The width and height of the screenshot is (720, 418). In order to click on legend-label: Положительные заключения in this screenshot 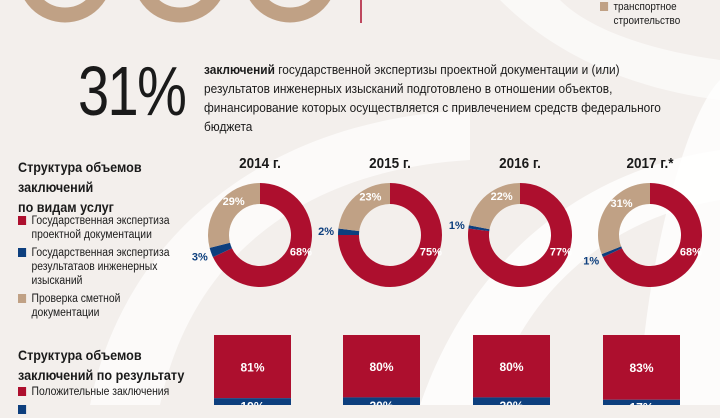, I will do `click(100, 392)`.